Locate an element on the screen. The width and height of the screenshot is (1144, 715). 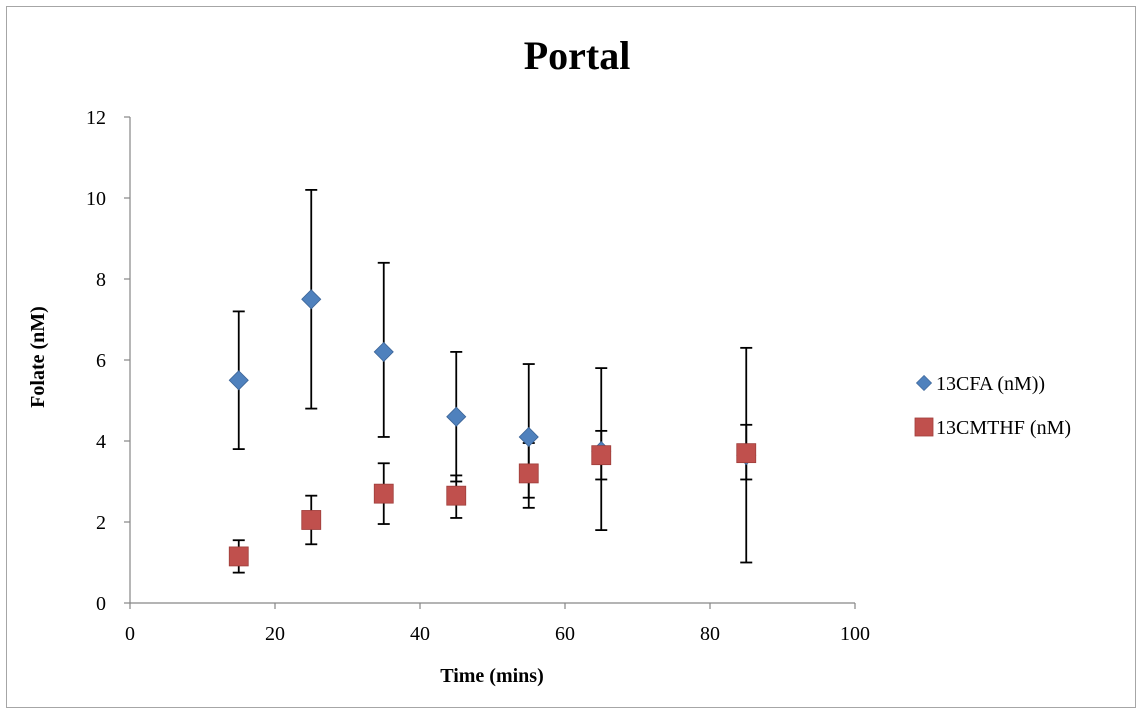
legend-entry: 13CFA (nM)) is located at coordinates (980, 384).